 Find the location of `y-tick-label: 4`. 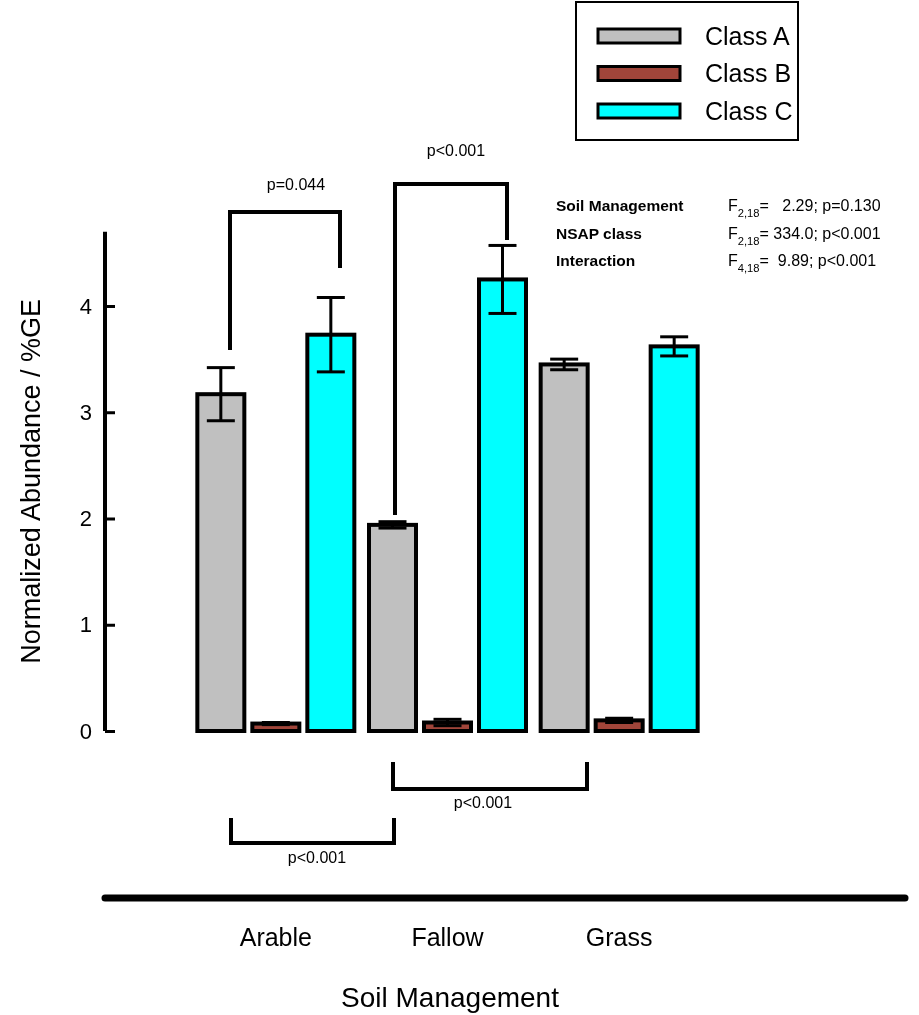

y-tick-label: 4 is located at coordinates (85, 306).